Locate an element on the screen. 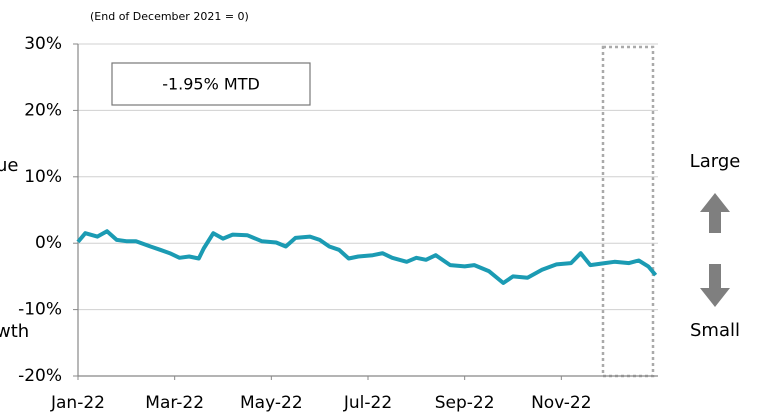 This screenshot has height=416, width=759. annotation-box is located at coordinates (211, 84).